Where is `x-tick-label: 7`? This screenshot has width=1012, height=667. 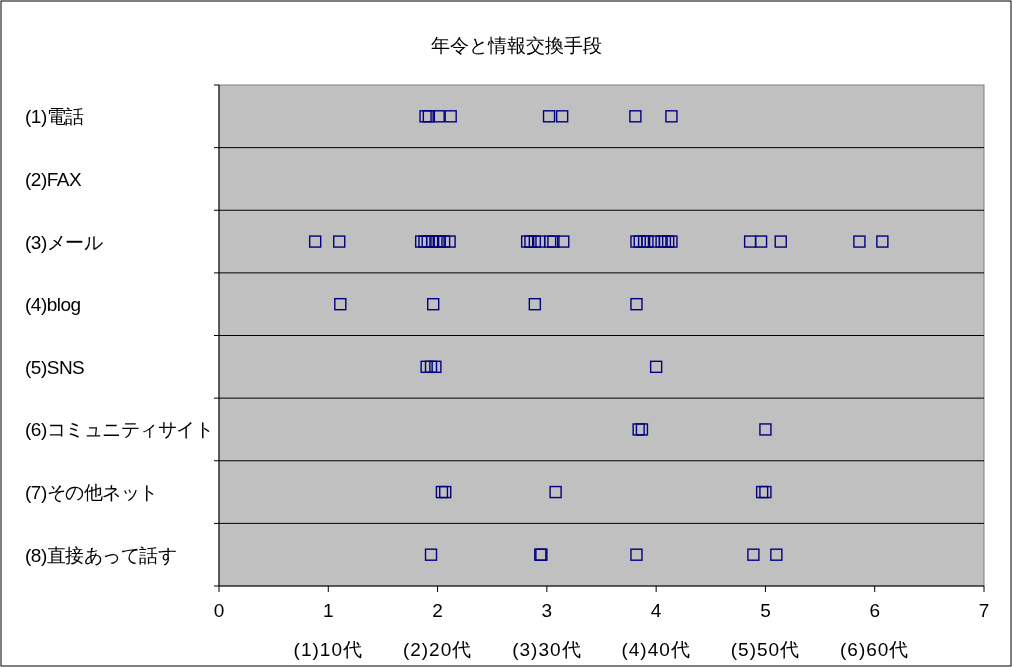 x-tick-label: 7 is located at coordinates (984, 610).